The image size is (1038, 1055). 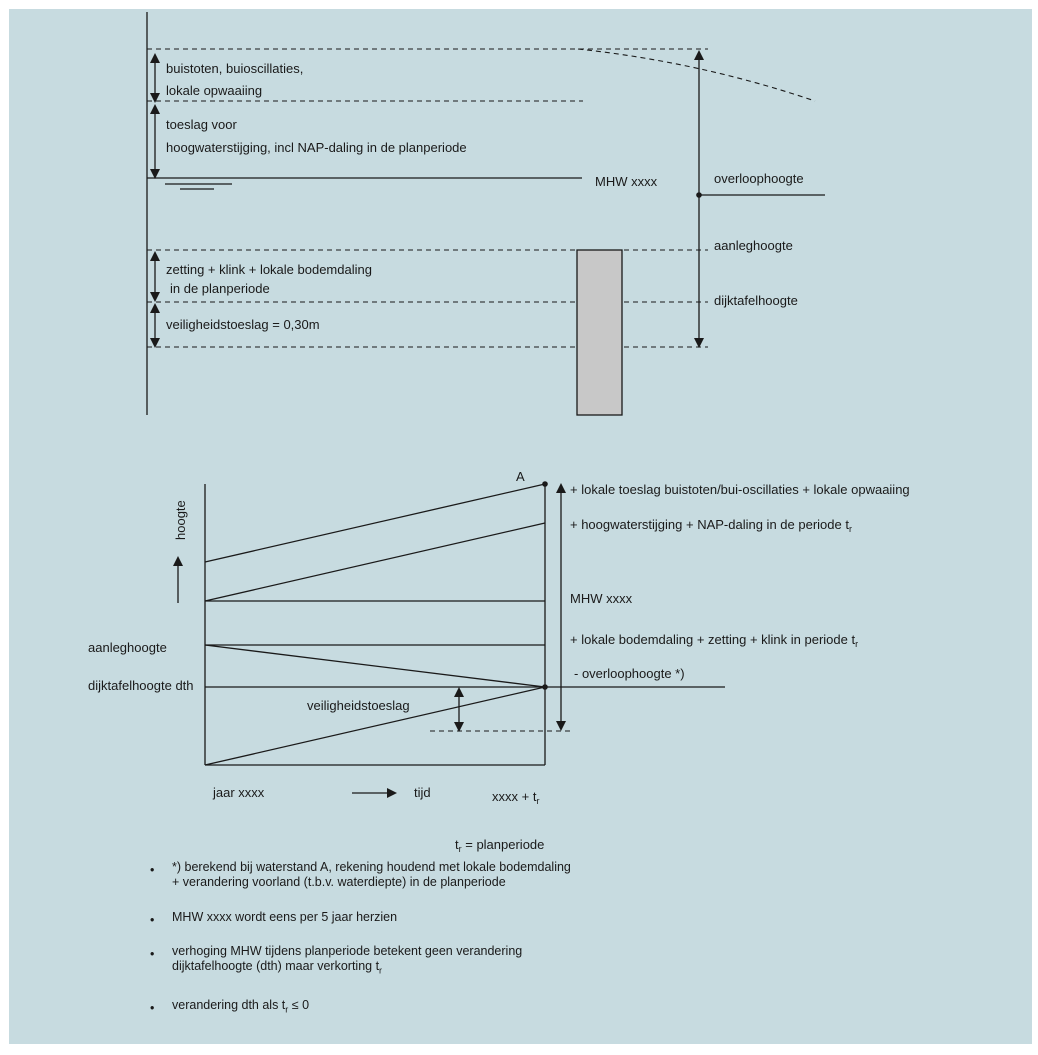 I want to click on point-a, so click(x=545, y=484).